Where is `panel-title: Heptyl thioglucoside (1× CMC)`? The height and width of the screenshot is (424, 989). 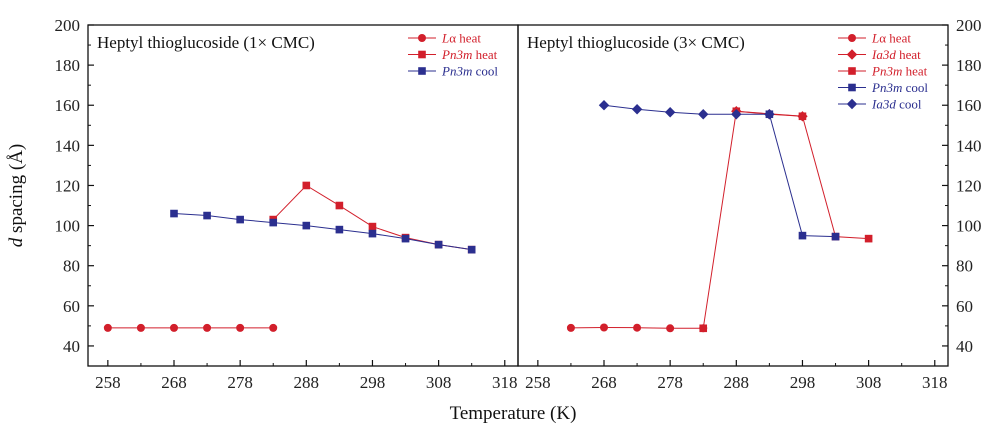
panel-title: Heptyl thioglucoside (1× CMC) is located at coordinates (206, 42).